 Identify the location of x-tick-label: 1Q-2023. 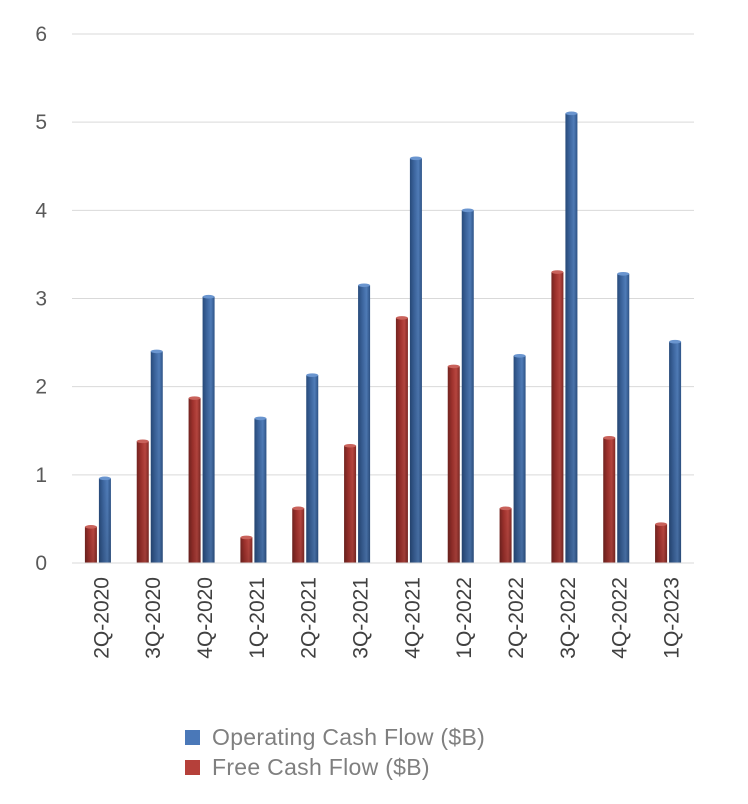
(671, 618).